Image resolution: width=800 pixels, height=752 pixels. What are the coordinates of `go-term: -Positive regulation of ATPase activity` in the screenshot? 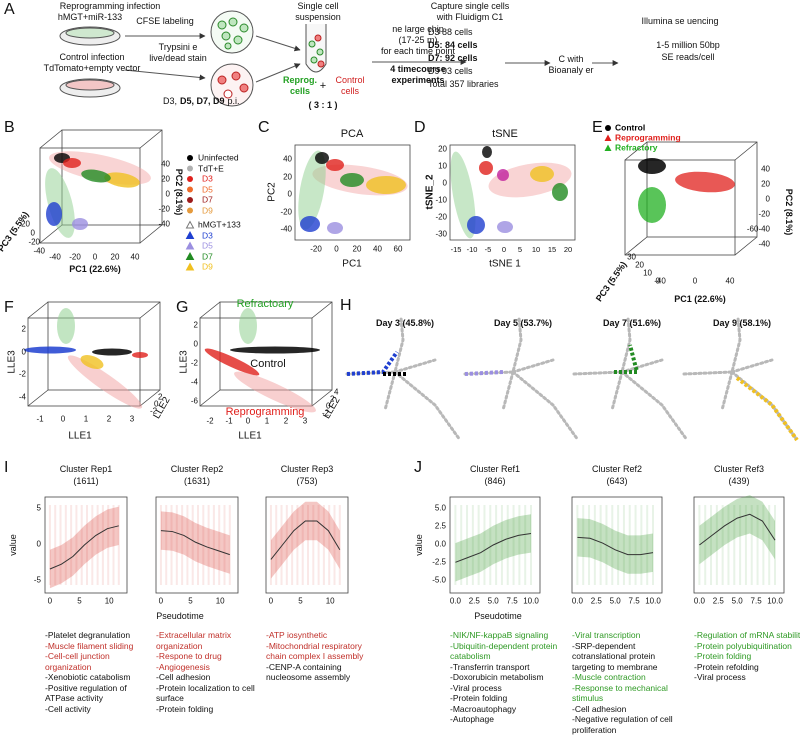 It's located at (86, 693).